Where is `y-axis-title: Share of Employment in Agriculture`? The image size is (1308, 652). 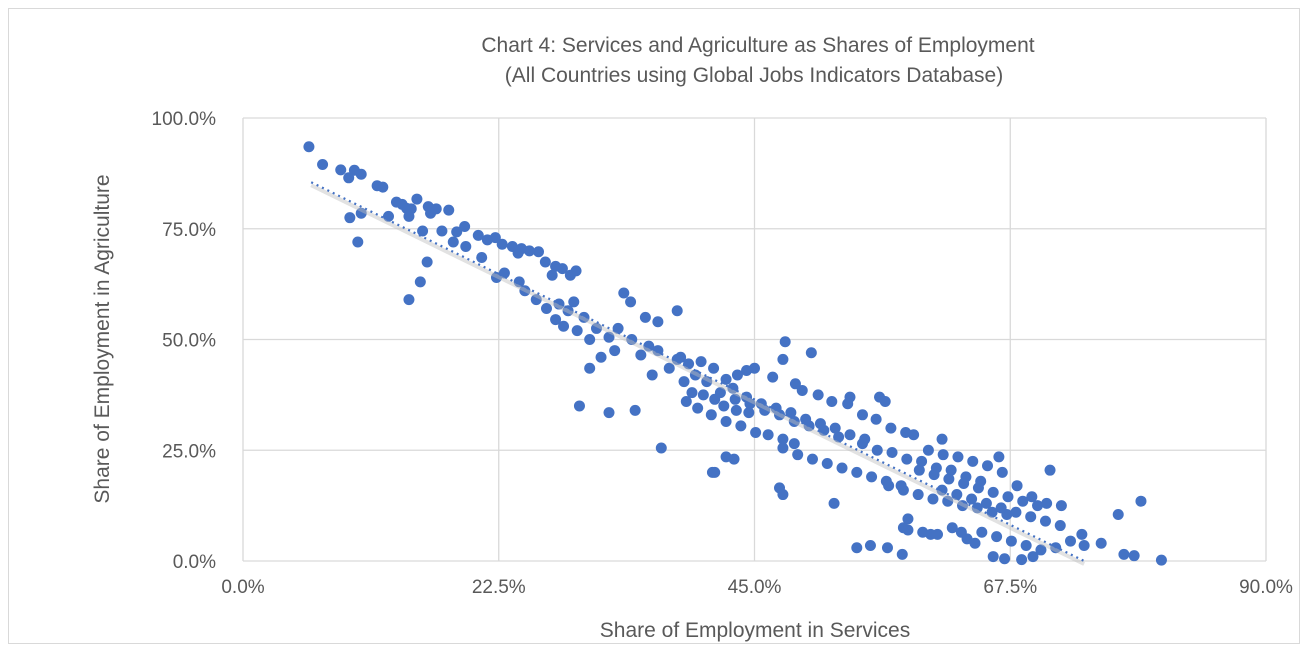 y-axis-title: Share of Employment in Agriculture is located at coordinates (102, 338).